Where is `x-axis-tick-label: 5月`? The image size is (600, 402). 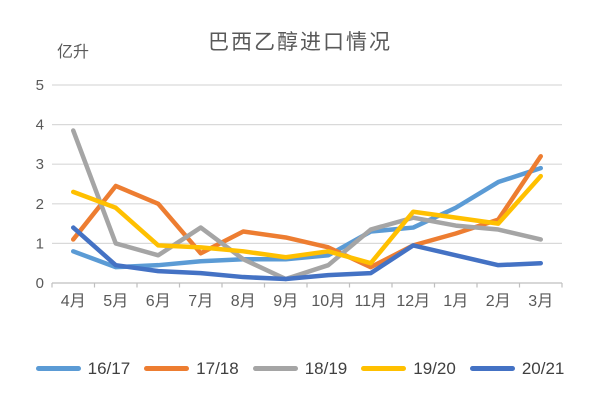 x-axis-tick-label: 5月 is located at coordinates (115, 301).